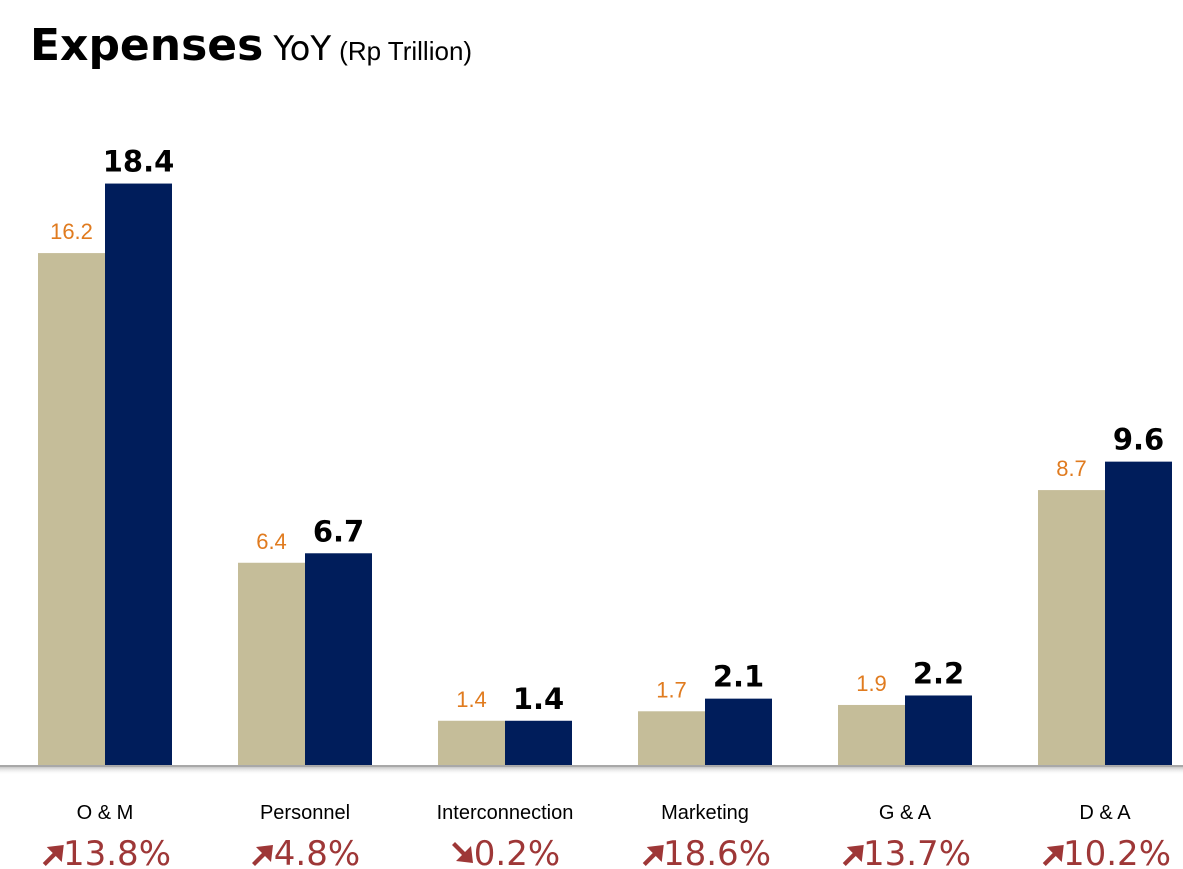  What do you see at coordinates (505, 813) in the screenshot?
I see `category-label: Interconnection` at bounding box center [505, 813].